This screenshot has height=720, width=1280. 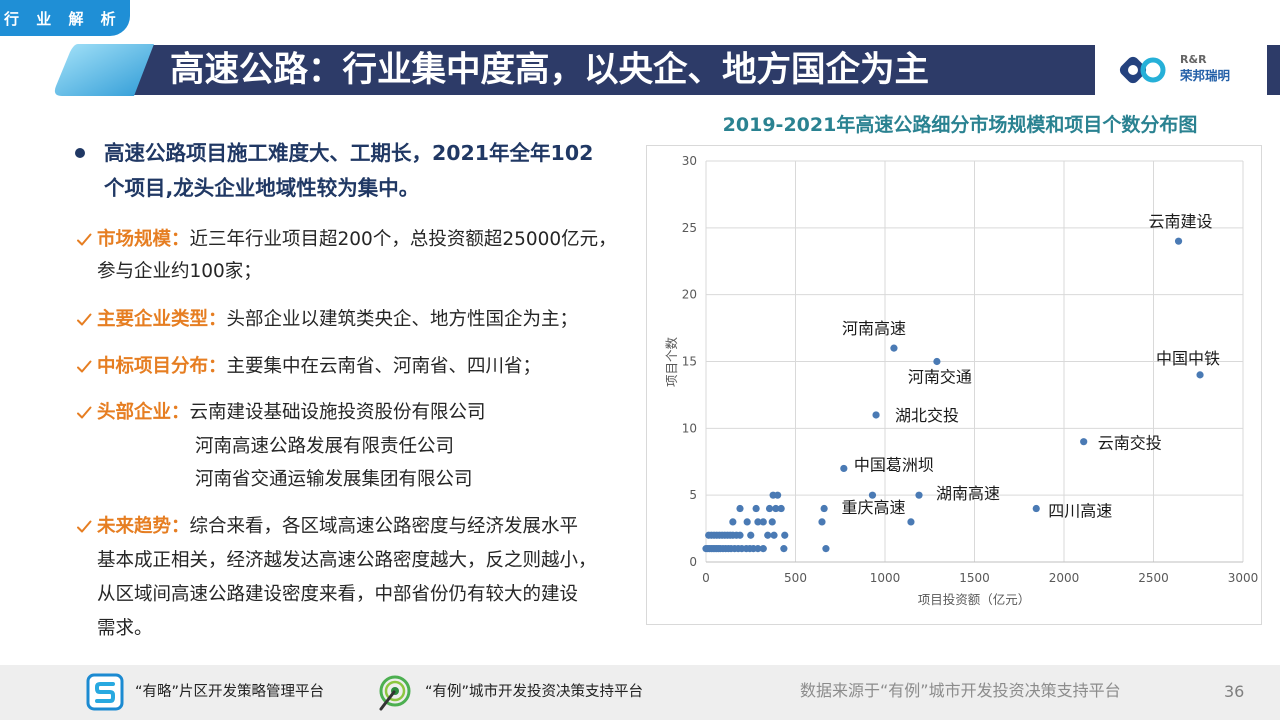 What do you see at coordinates (706, 578) in the screenshot?
I see `x-tick-label: 0` at bounding box center [706, 578].